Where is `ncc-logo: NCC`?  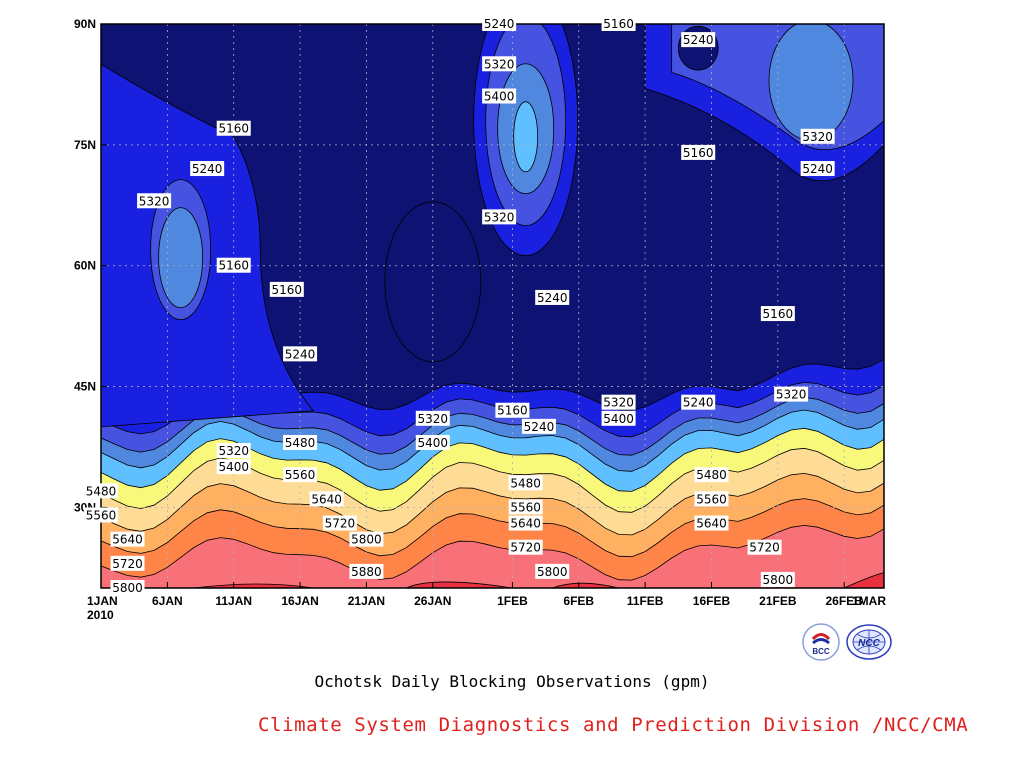
ncc-logo: NCC is located at coordinates (869, 642).